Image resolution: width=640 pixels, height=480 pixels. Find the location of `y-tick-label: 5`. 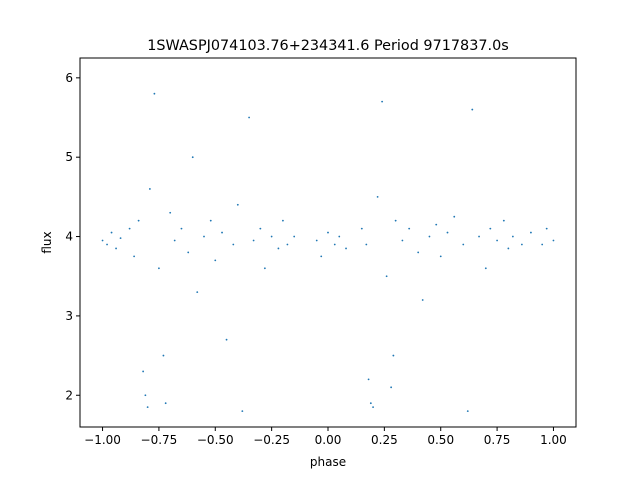

y-tick-label: 5 is located at coordinates (69, 157).